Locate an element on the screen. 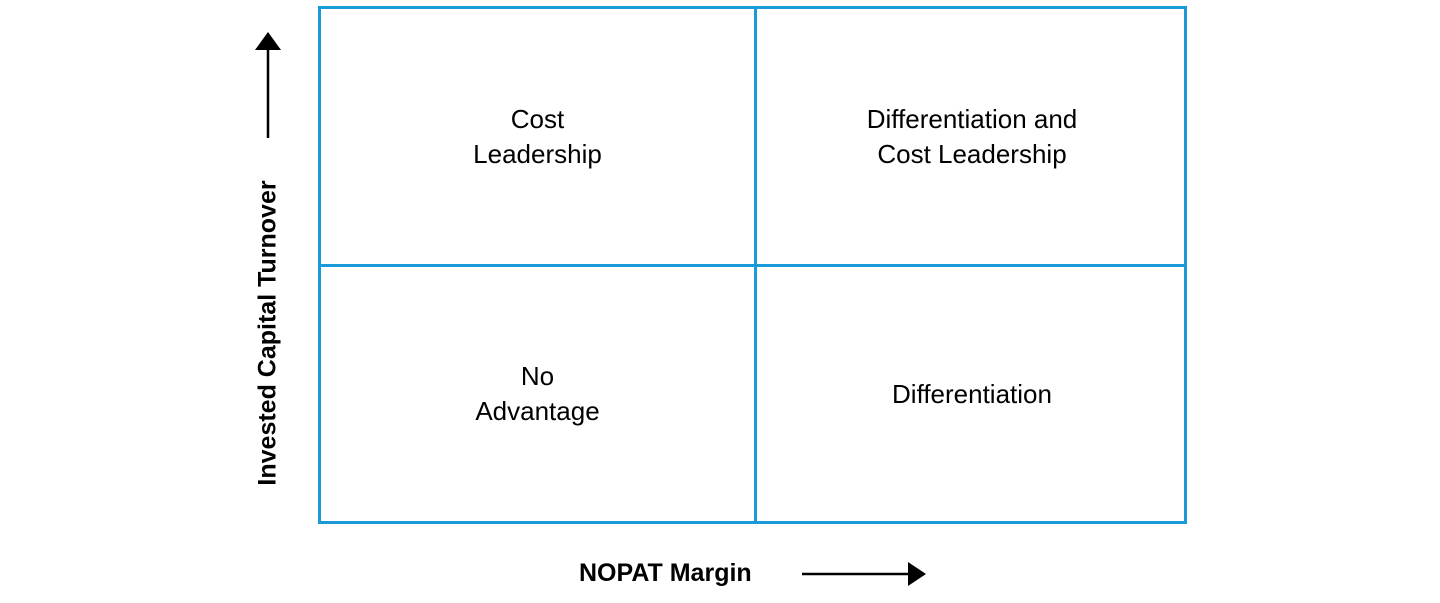  quadrant-top-right-label: Differentiation and Cost Leadership is located at coordinates (972, 136).